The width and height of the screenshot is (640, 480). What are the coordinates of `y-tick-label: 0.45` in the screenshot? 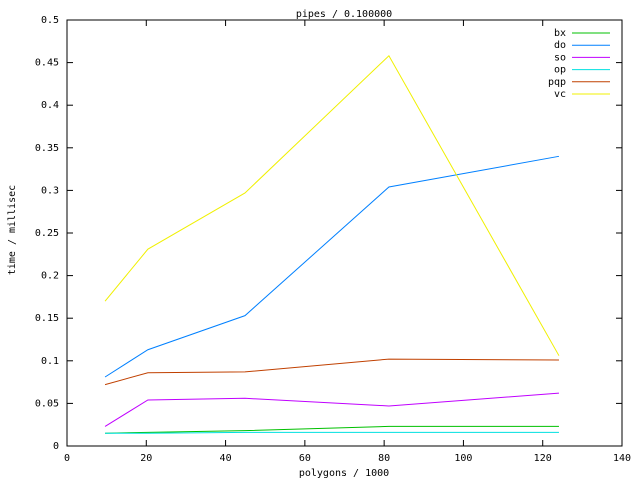 It's located at (47, 63).